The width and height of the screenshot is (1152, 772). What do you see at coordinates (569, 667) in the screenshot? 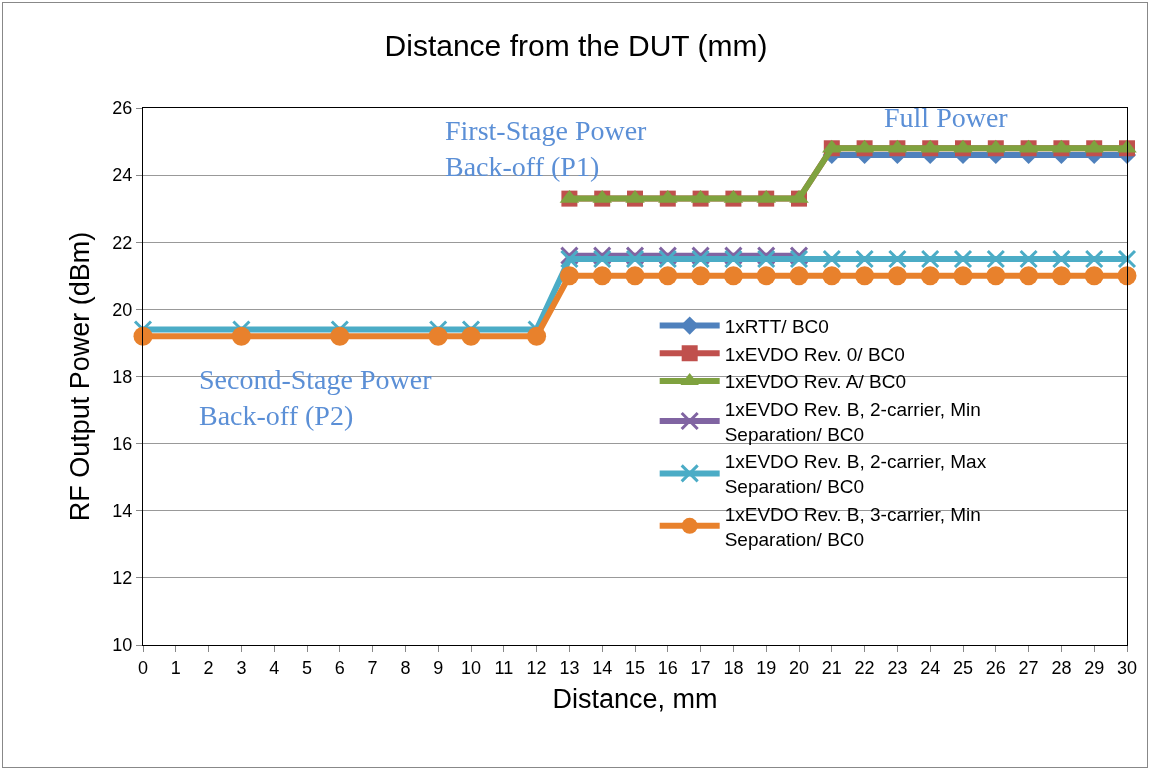
I see `x-tick-label: 13` at bounding box center [569, 667].